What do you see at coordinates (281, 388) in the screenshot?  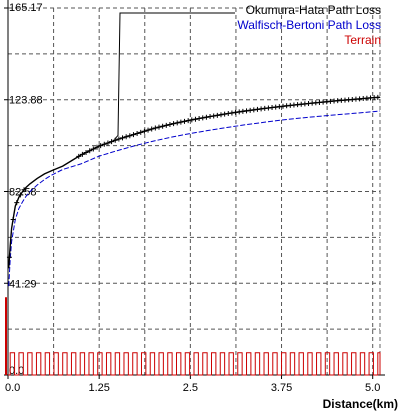 I see `x-tick-label: 3.75` at bounding box center [281, 388].